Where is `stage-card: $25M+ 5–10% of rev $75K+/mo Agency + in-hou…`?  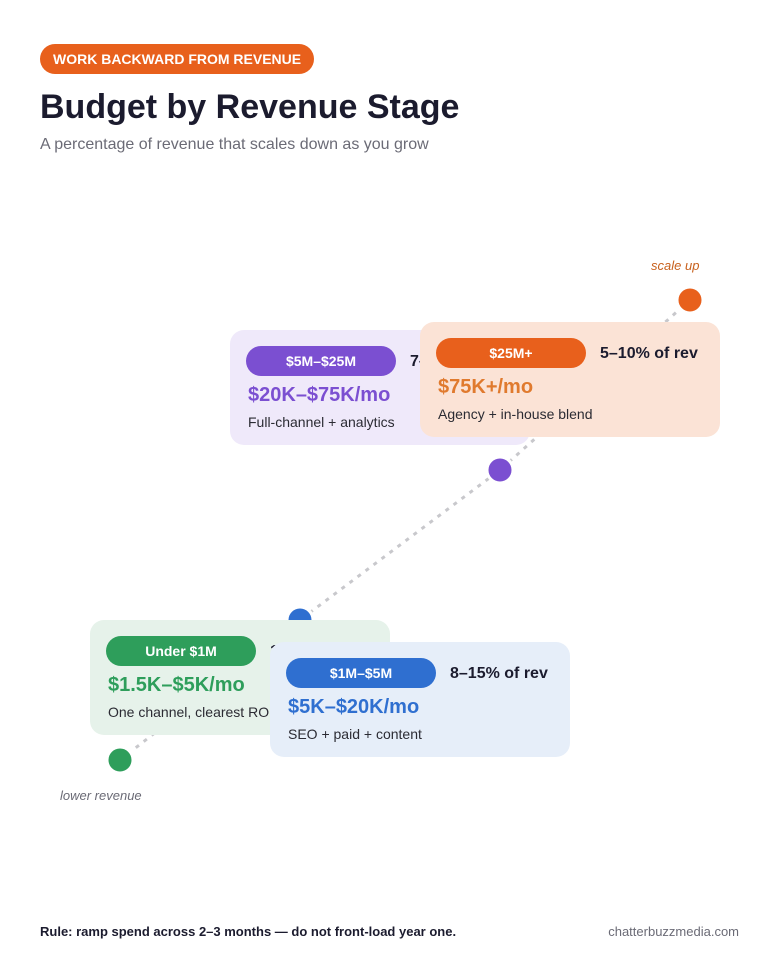 stage-card: $25M+ 5–10% of rev $75K+/mo Agency + in-hou… is located at coordinates (570, 379).